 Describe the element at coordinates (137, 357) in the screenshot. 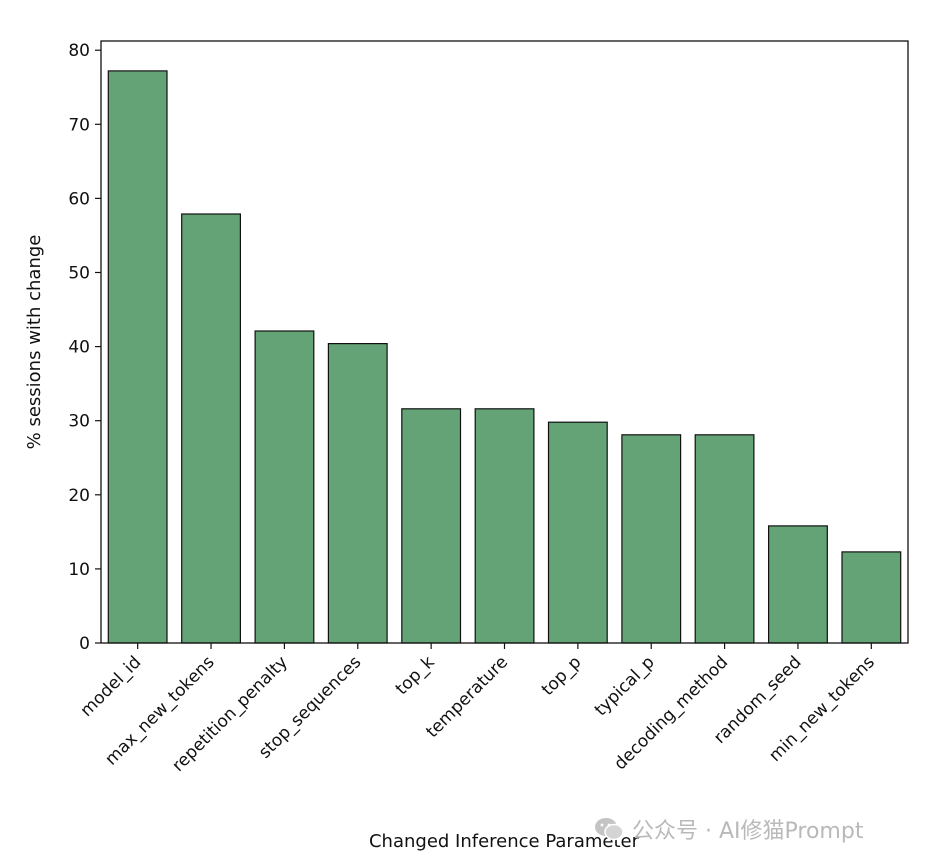

I see `bar-model_id` at that location.